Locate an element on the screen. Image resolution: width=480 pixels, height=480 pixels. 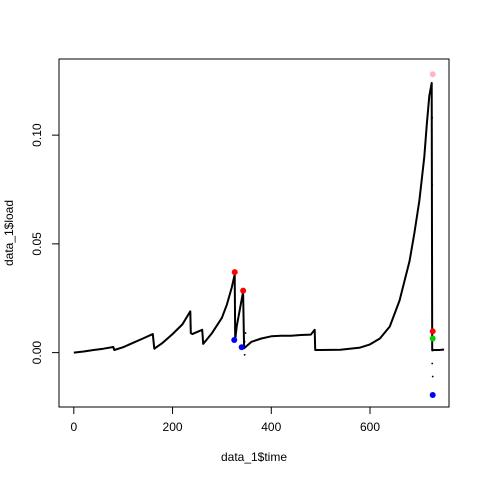
y-axis-label: data_1$load is located at coordinates (9, 233).